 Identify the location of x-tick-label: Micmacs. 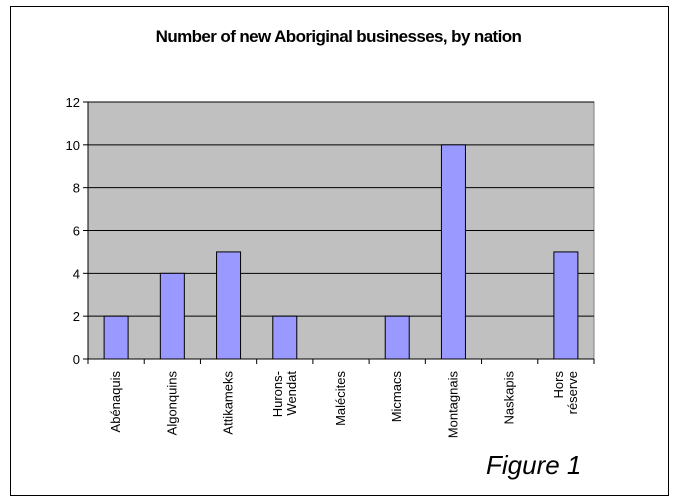
(396, 397).